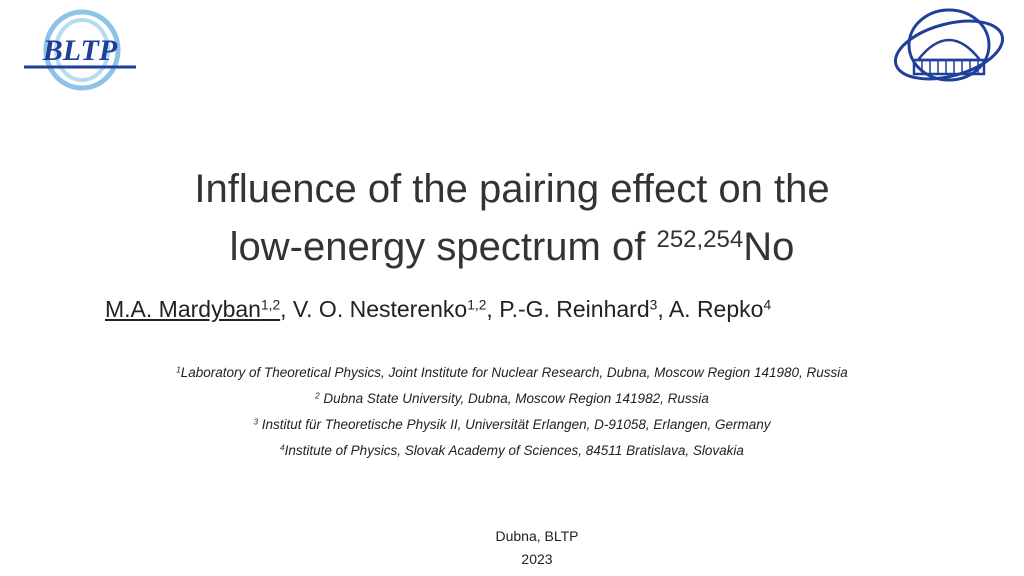  Describe the element at coordinates (574, 309) in the screenshot. I see `author-name: P.-G. Reinhard` at that location.